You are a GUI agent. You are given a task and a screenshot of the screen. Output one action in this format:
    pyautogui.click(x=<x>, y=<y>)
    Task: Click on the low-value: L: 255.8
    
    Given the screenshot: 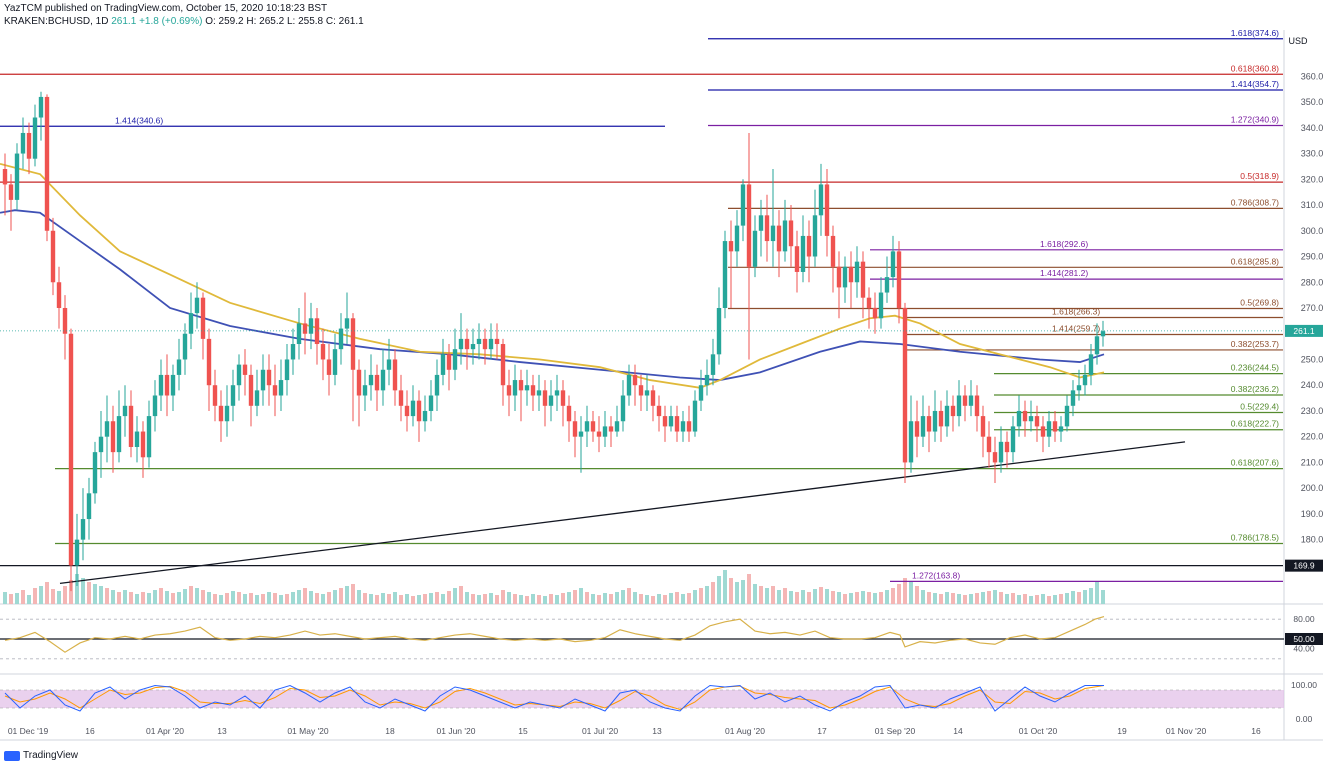 What is the action you would take?
    pyautogui.click(x=305, y=21)
    